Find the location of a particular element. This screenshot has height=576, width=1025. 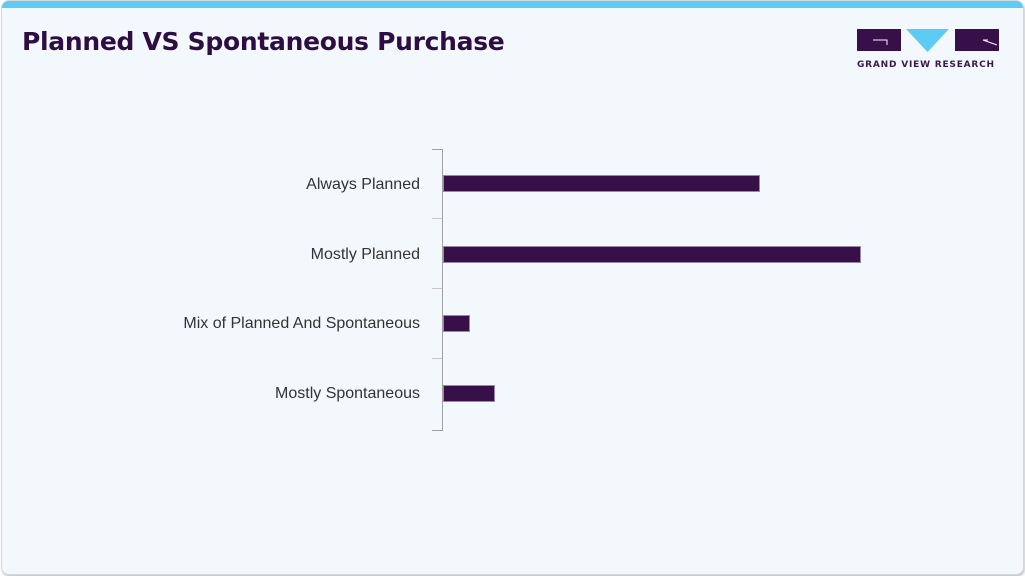

category-label: Always Planned is located at coordinates (363, 184).